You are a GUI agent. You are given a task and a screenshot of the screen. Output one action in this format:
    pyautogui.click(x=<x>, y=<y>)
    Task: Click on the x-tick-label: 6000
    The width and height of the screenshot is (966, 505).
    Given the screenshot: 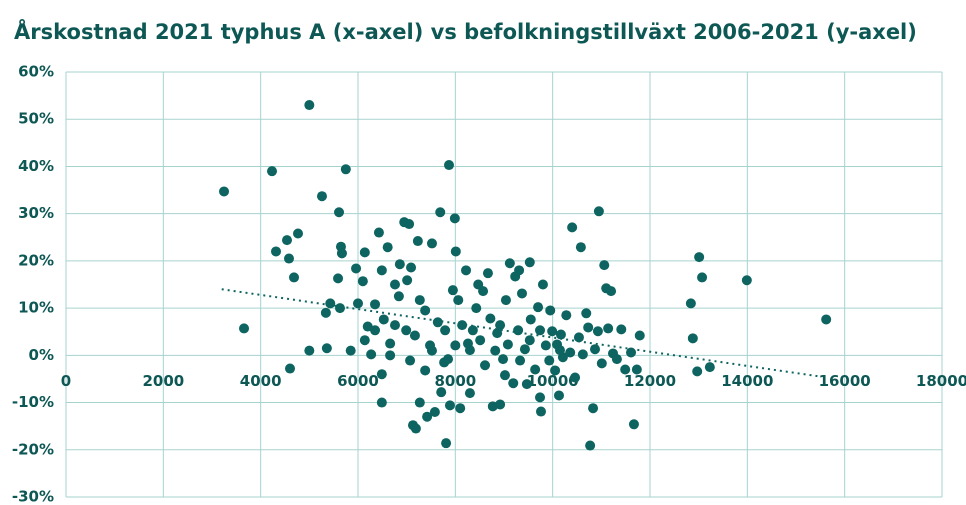 What is the action you would take?
    pyautogui.click(x=358, y=381)
    